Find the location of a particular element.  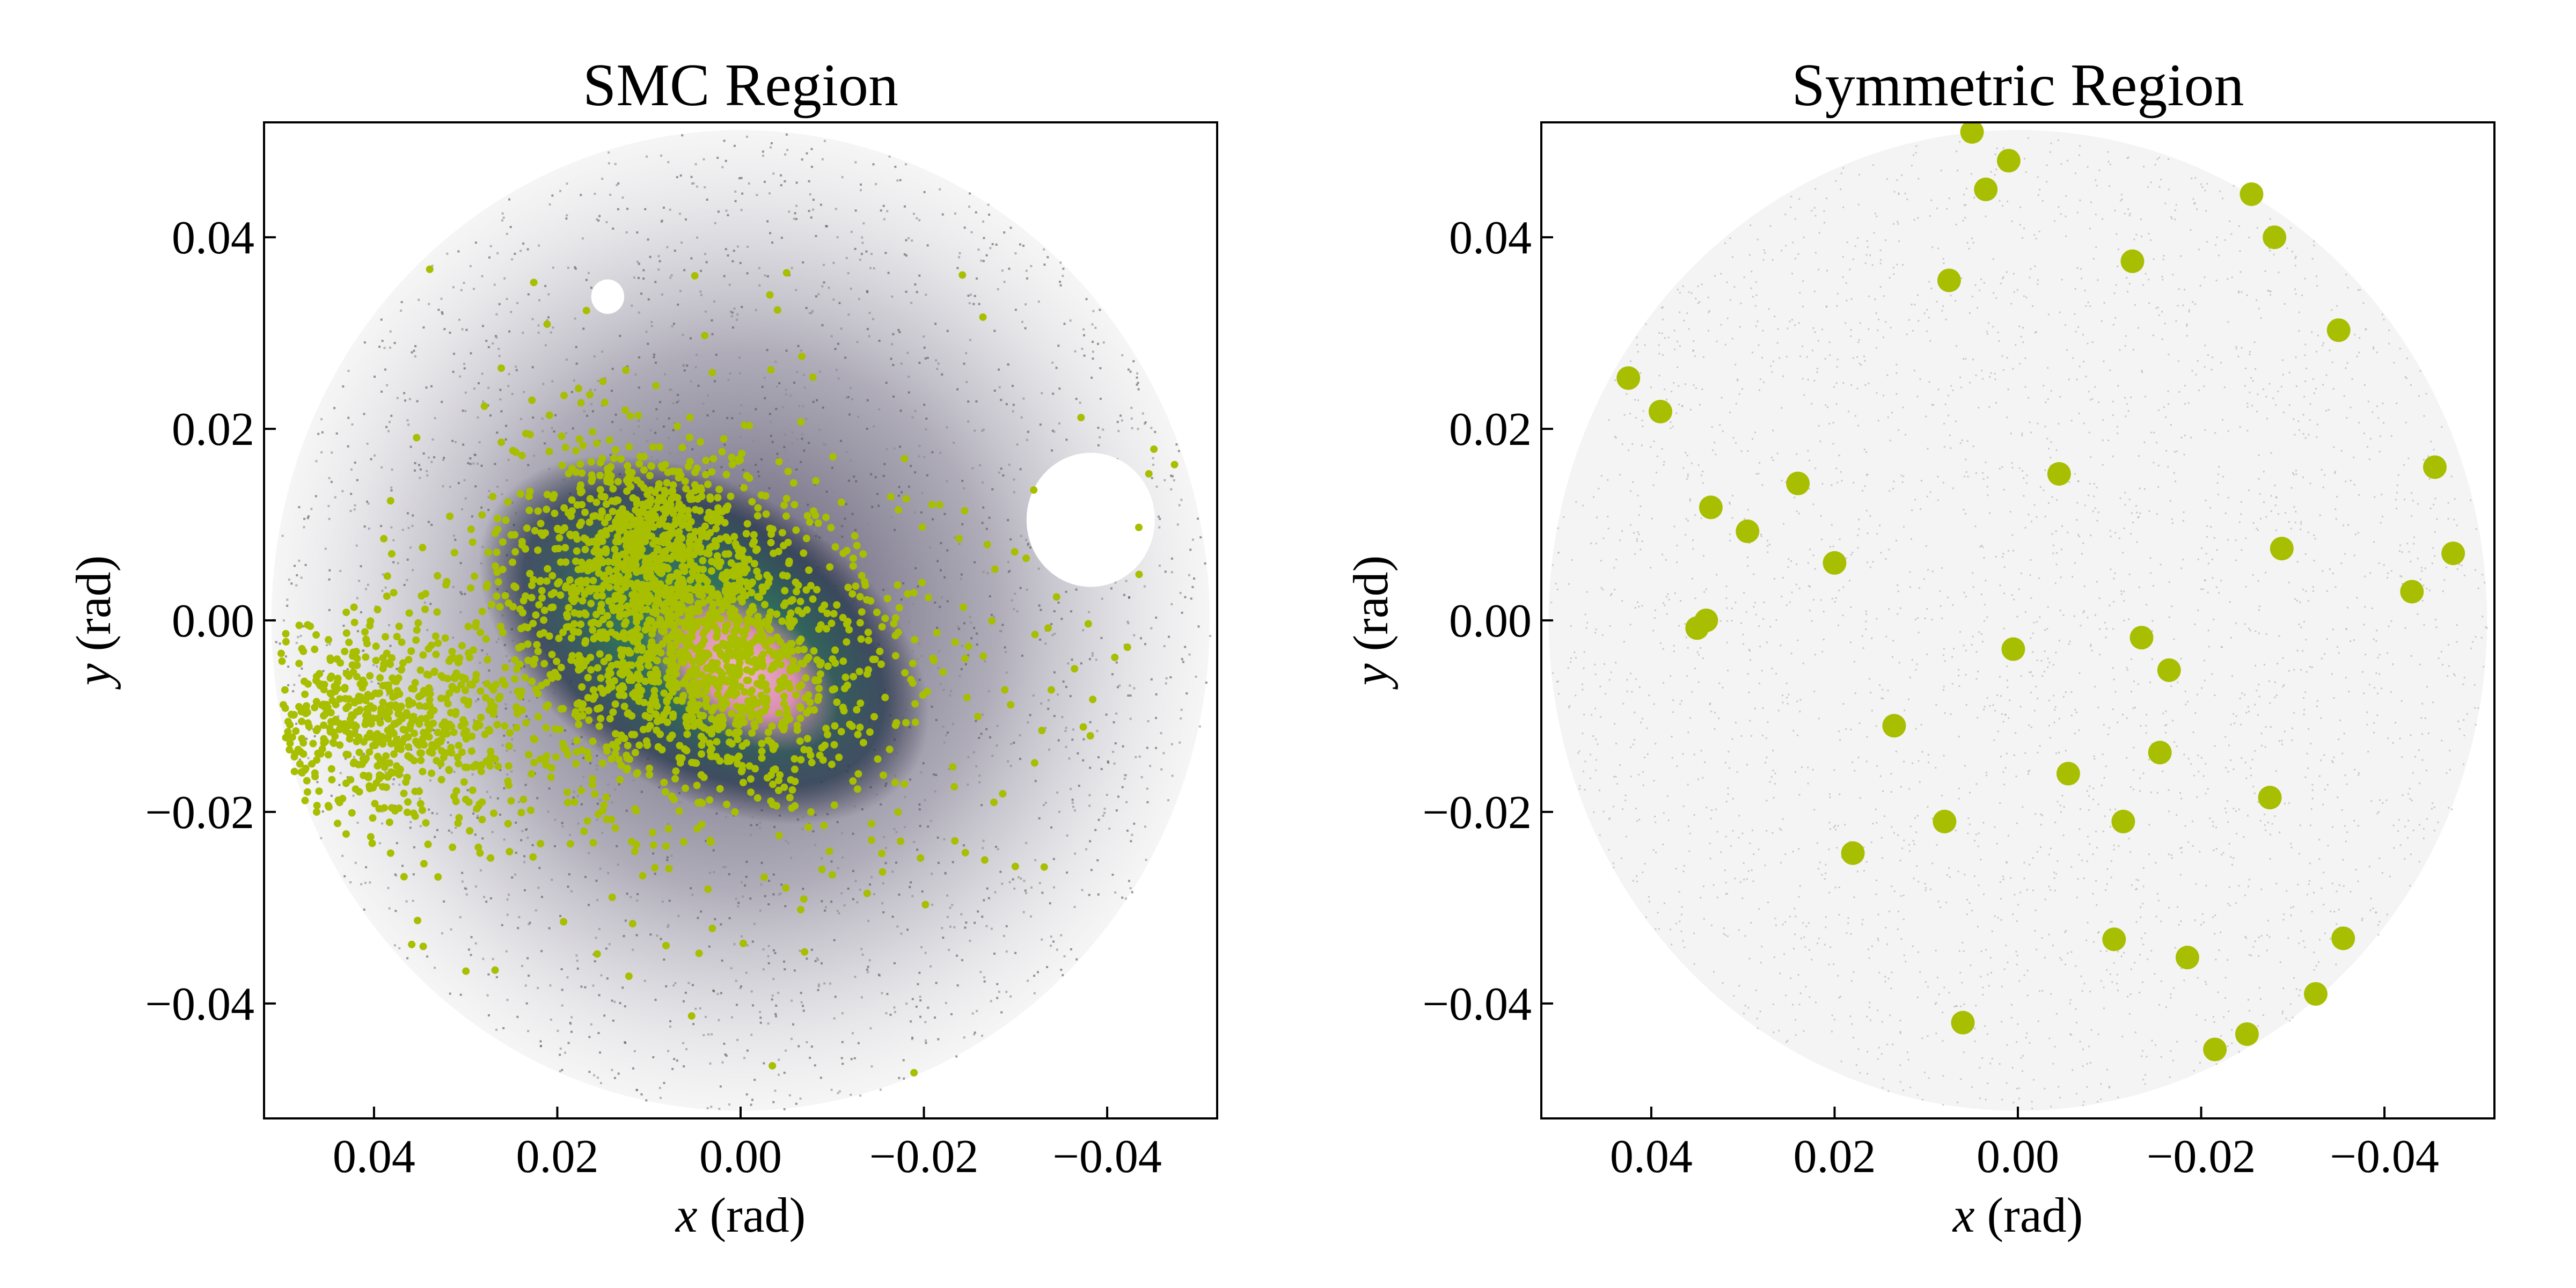

panel1-ylabel: y (rad) is located at coordinates (93, 622).